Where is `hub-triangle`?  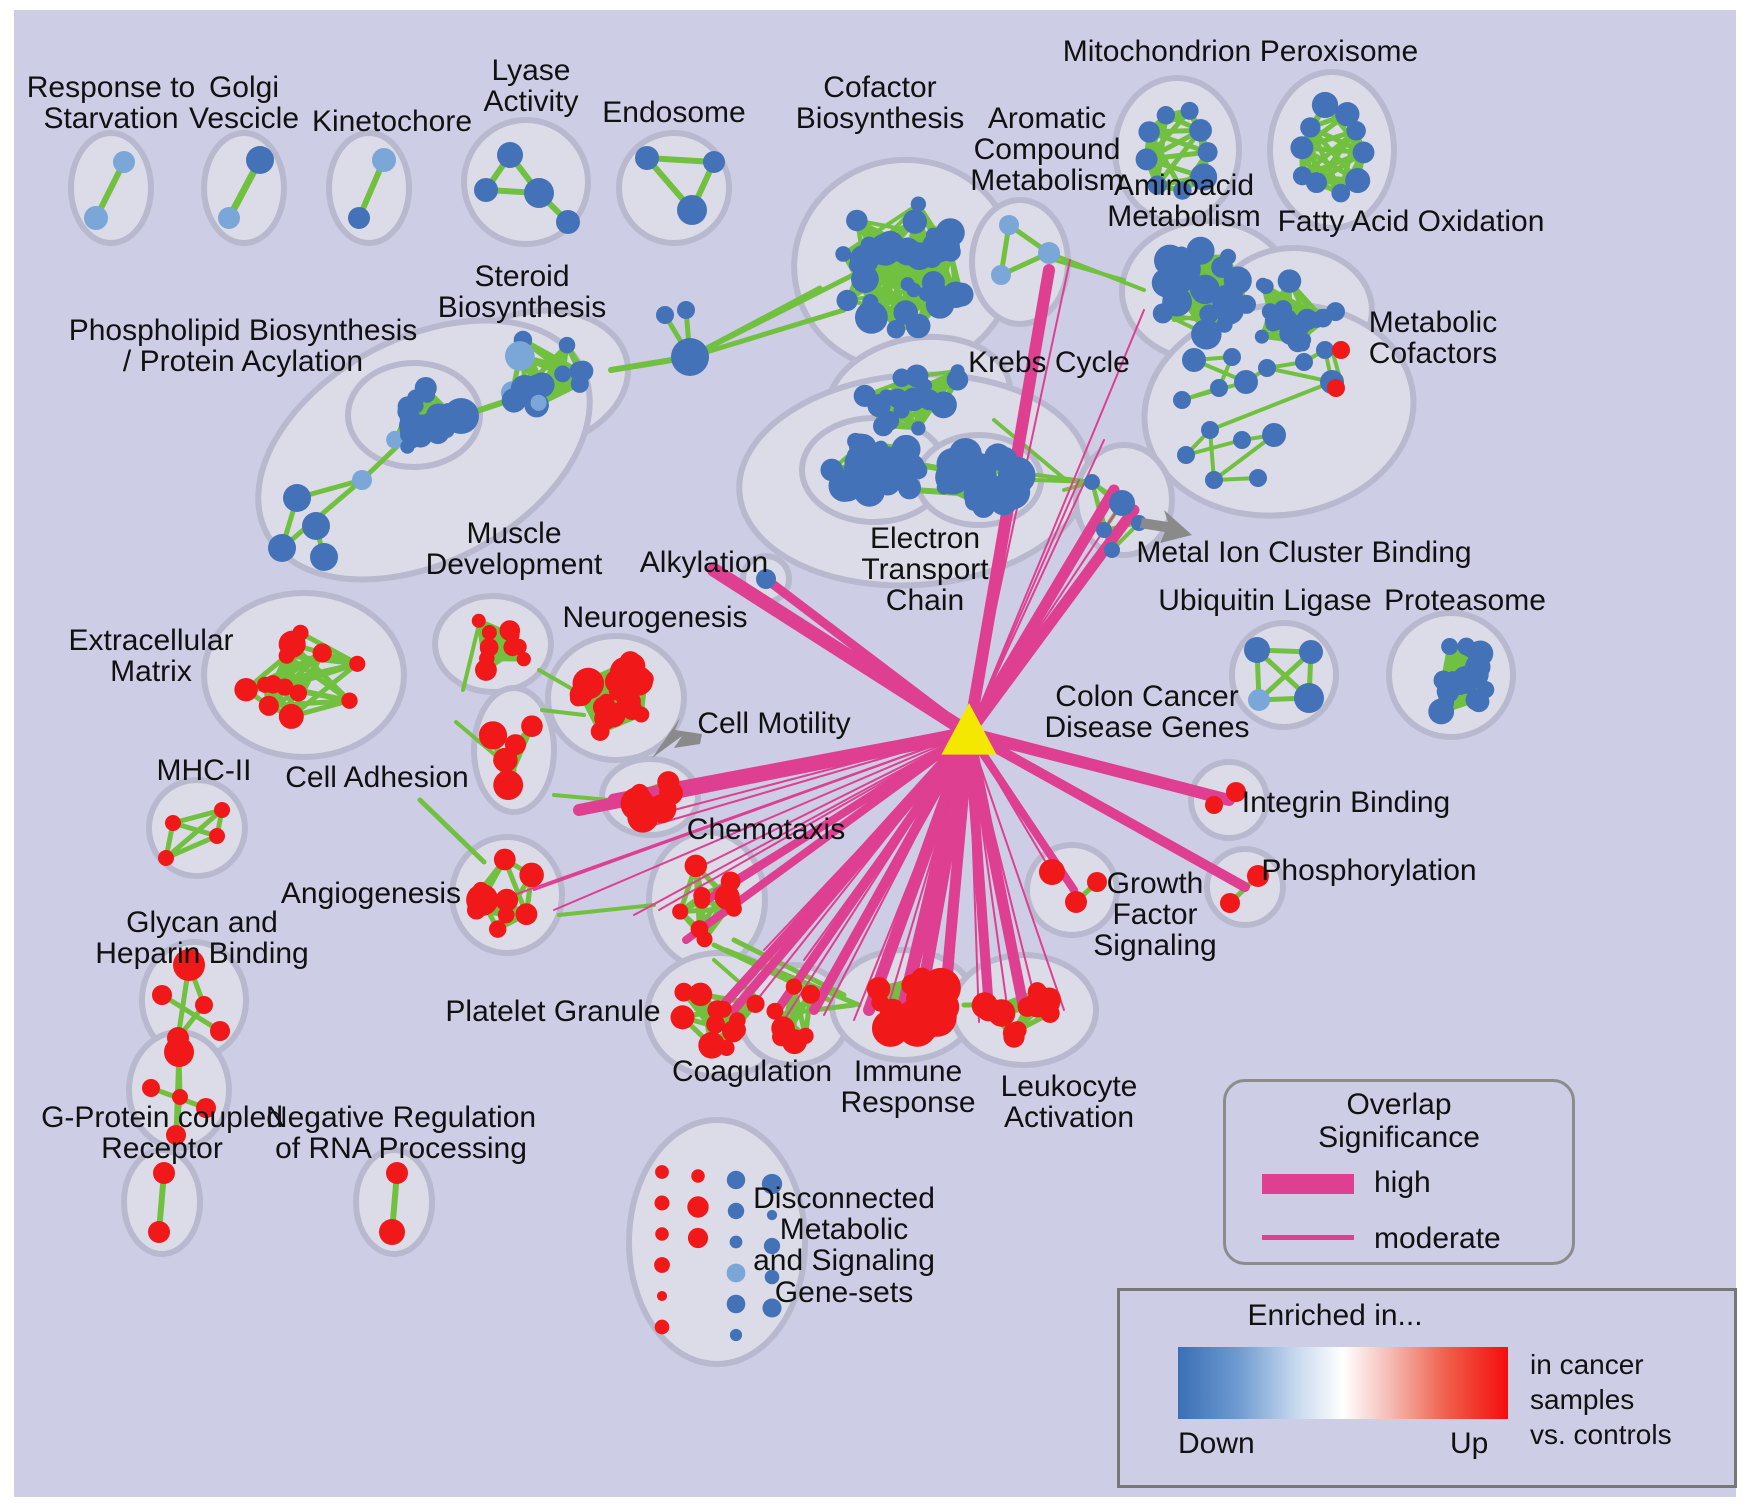
hub-triangle is located at coordinates (969, 729).